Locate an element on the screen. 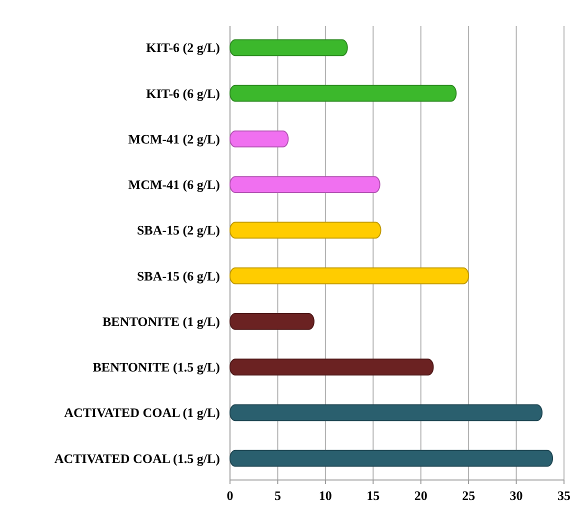 The height and width of the screenshot is (520, 580). y-tick-label: BENTONITE (1 g/L) is located at coordinates (161, 321).